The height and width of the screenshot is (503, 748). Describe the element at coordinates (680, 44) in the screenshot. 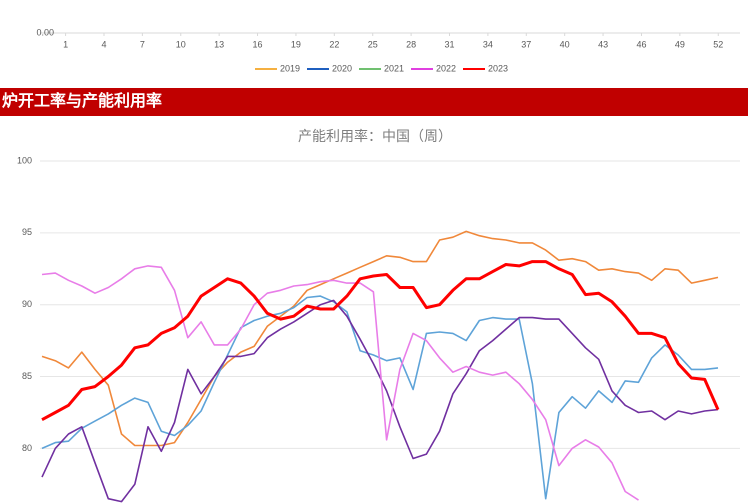

I see `x-tick-label: 49` at that location.